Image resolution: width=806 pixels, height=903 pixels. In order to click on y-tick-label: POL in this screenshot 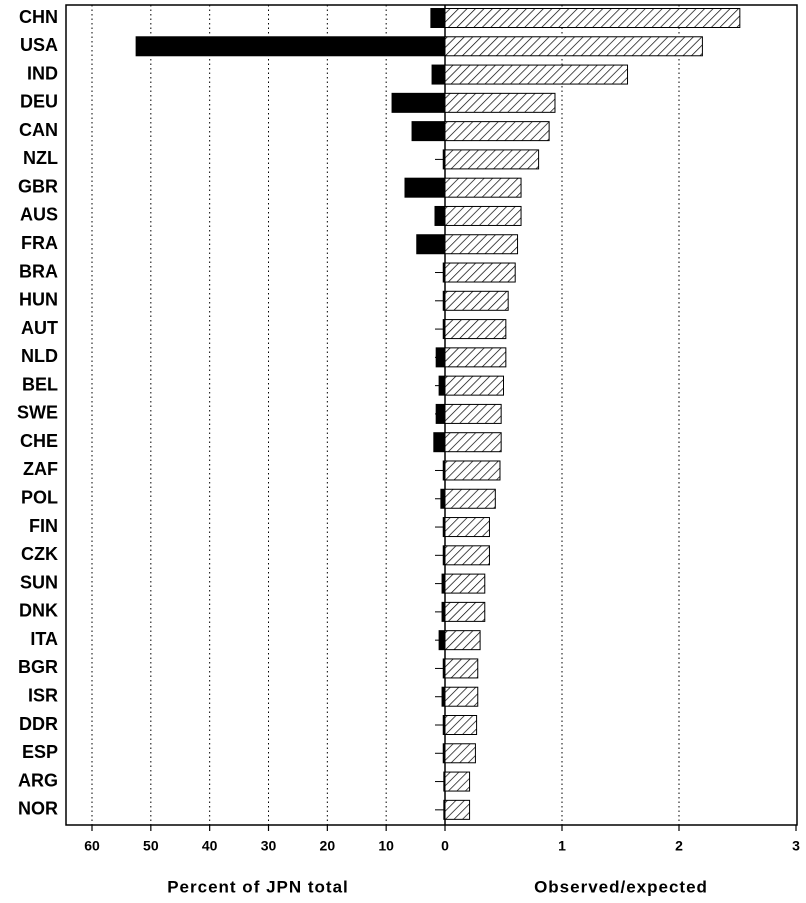, I will do `click(39, 498)`.